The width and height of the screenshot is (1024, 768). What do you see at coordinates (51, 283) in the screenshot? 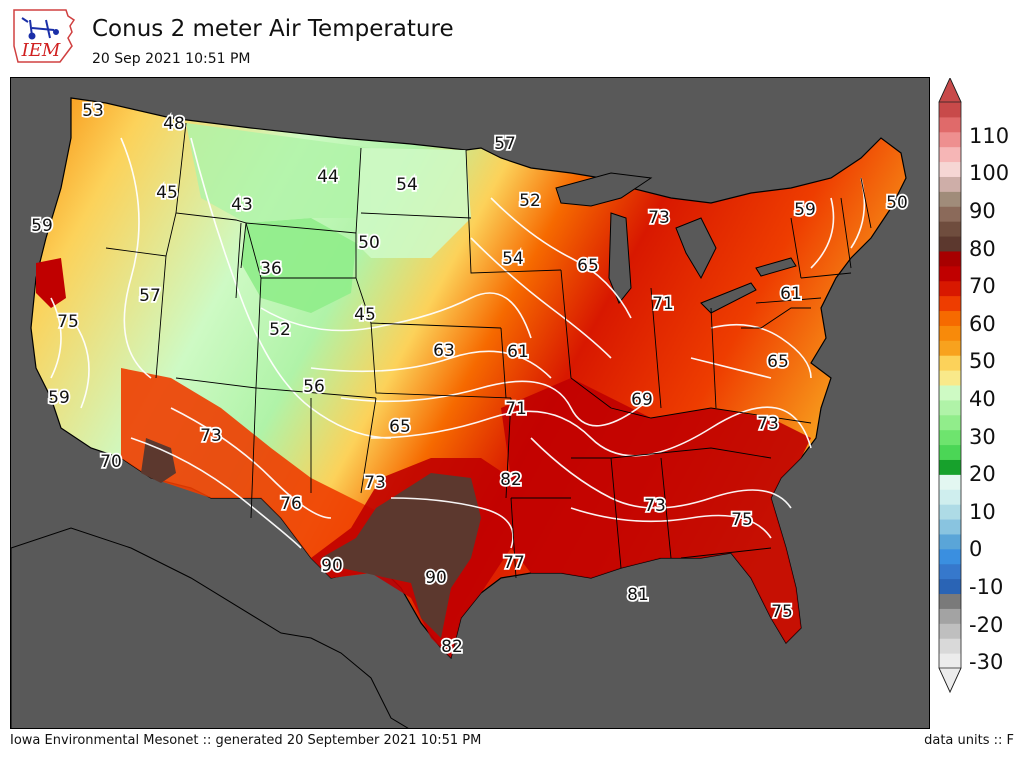
I see `california-hot-spot` at bounding box center [51, 283].